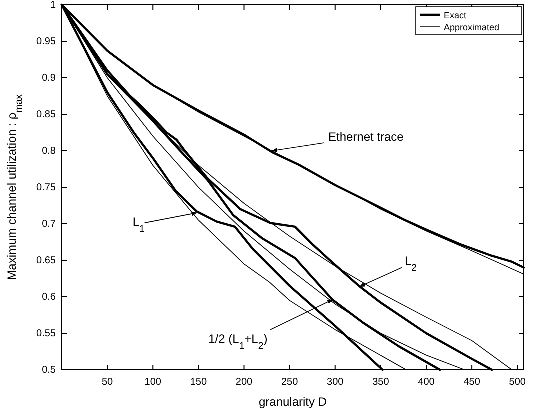 The image size is (537, 414). I want to click on legend-label: Approximated, so click(472, 27).